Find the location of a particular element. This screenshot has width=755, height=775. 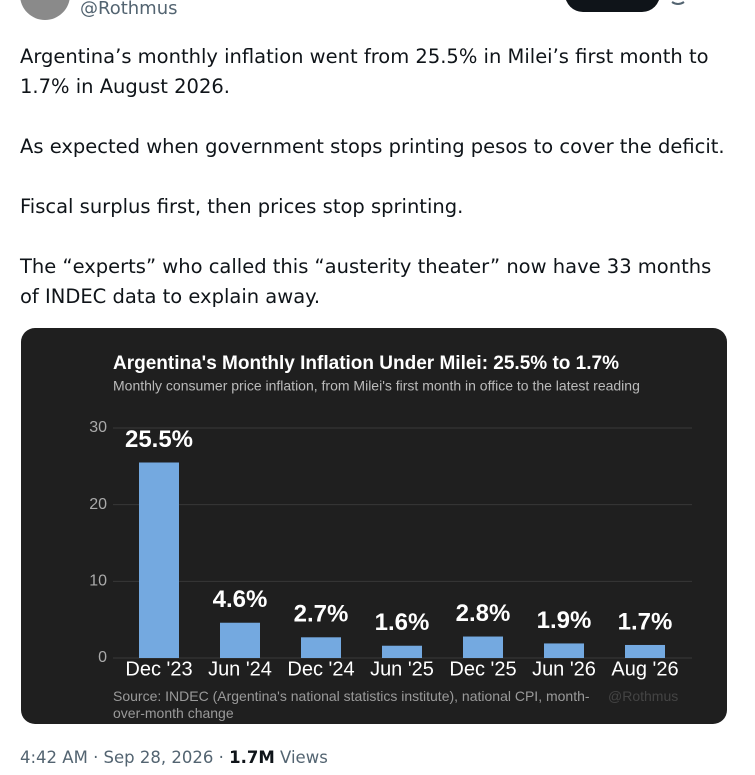

avatar is located at coordinates (45, 10).